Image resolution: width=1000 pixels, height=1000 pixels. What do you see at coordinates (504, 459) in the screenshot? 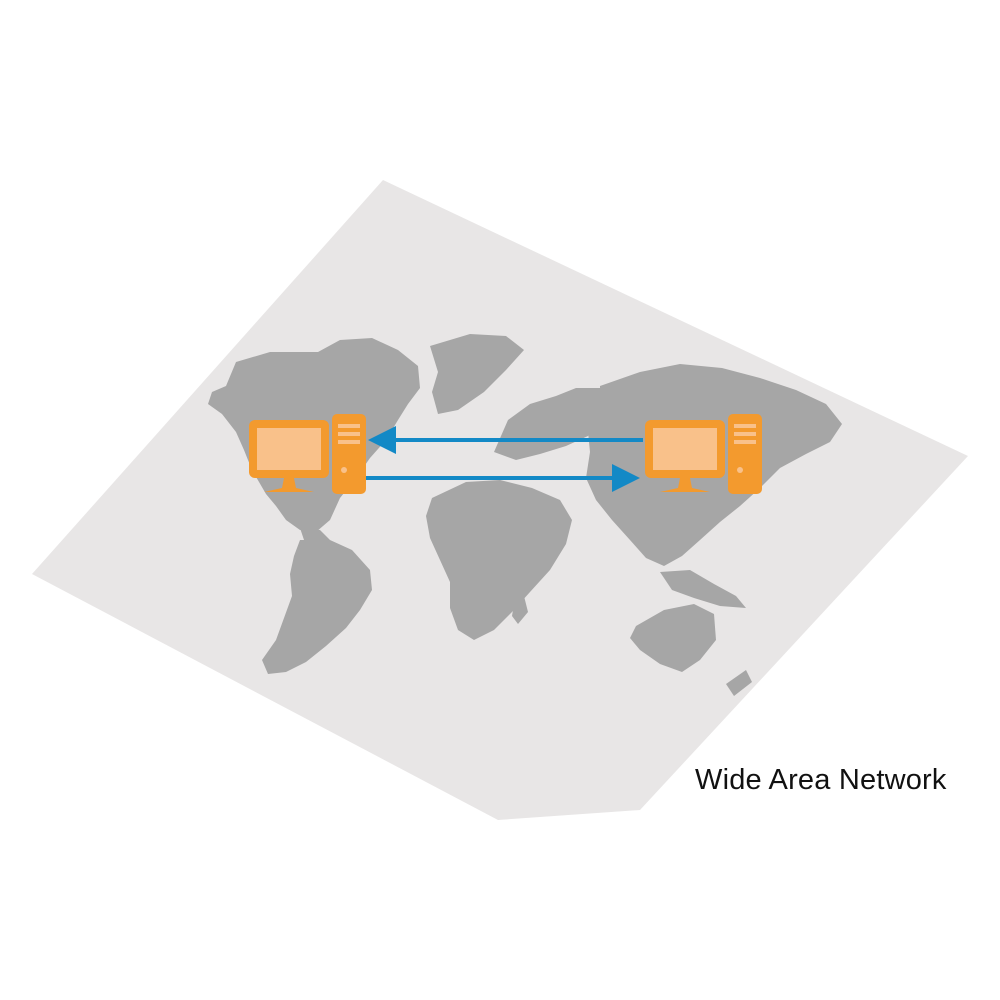
I see `data-flow-arrows` at bounding box center [504, 459].